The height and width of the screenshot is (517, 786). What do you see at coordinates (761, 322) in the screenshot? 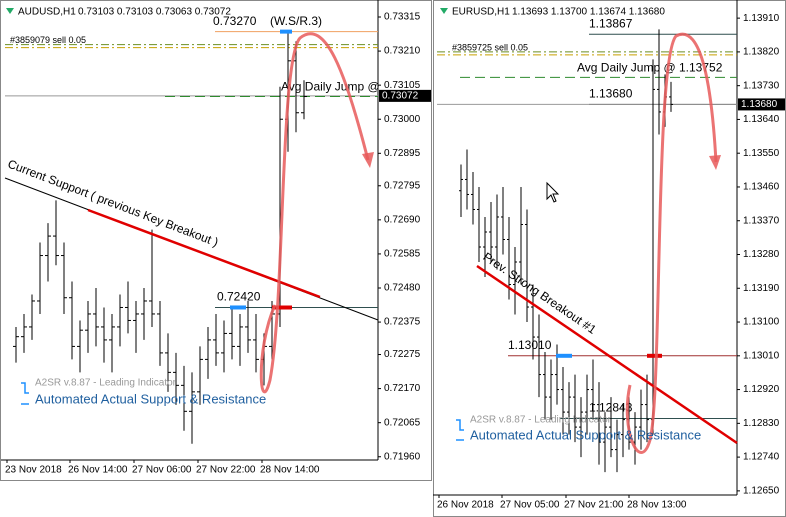
I see `y-tick-label: 1.13100` at bounding box center [761, 322].